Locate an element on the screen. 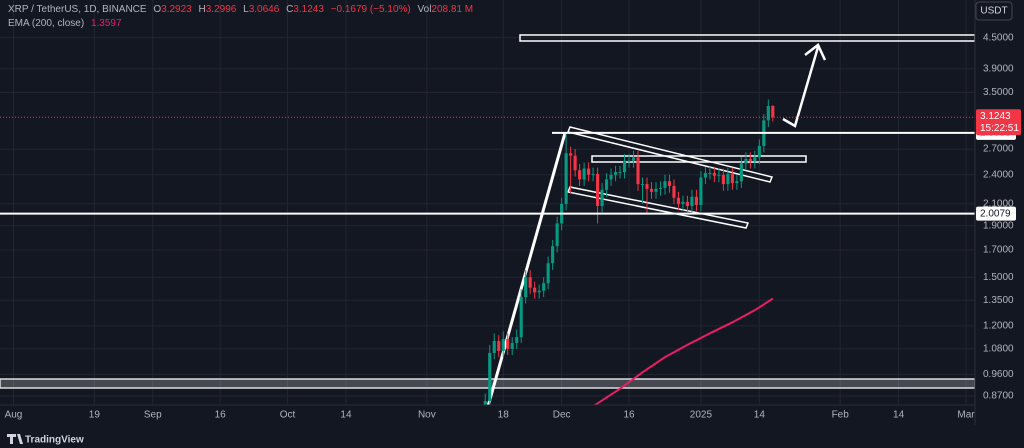 The height and width of the screenshot is (448, 1024). x-tick-label: 18 is located at coordinates (504, 415).